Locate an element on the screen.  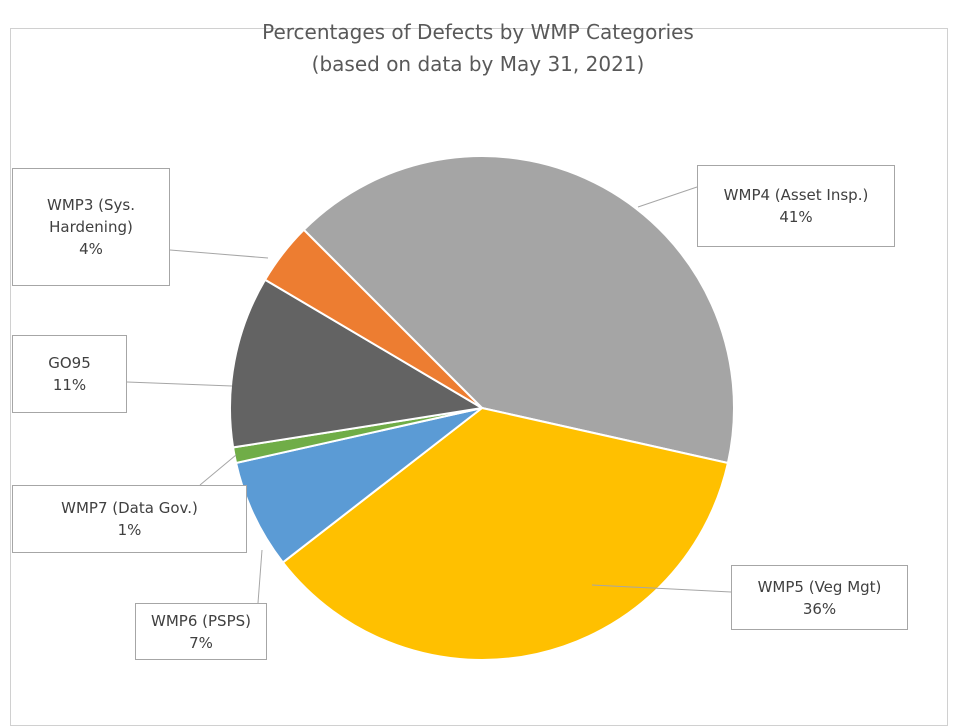
callout-category: GO95 is located at coordinates (69, 363).